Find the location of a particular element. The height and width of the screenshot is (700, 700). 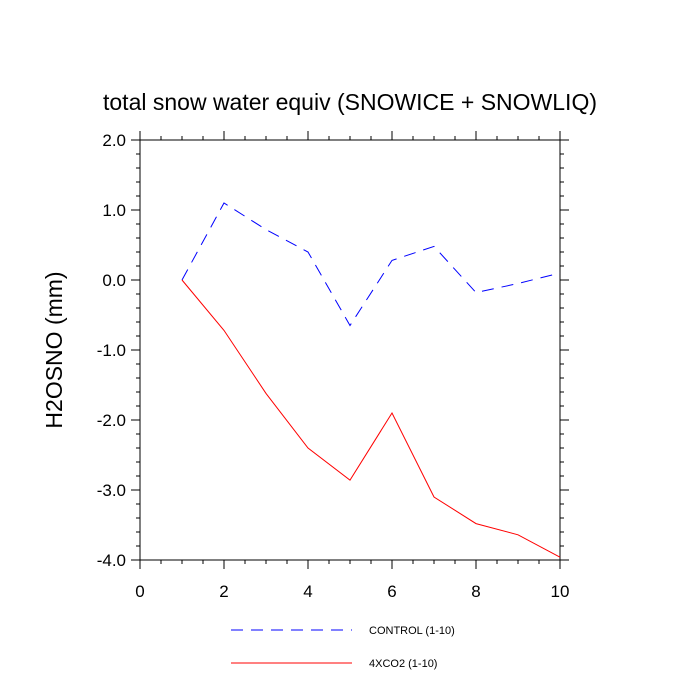

x-tick-label: 10 is located at coordinates (560, 591).